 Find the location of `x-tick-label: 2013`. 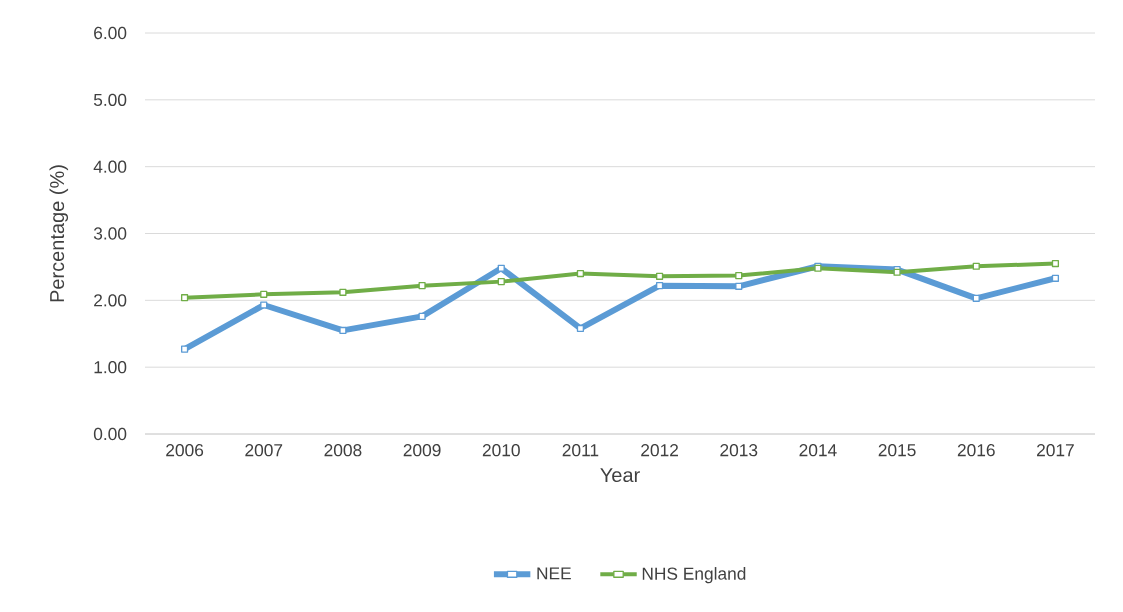

x-tick-label: 2013 is located at coordinates (739, 450).